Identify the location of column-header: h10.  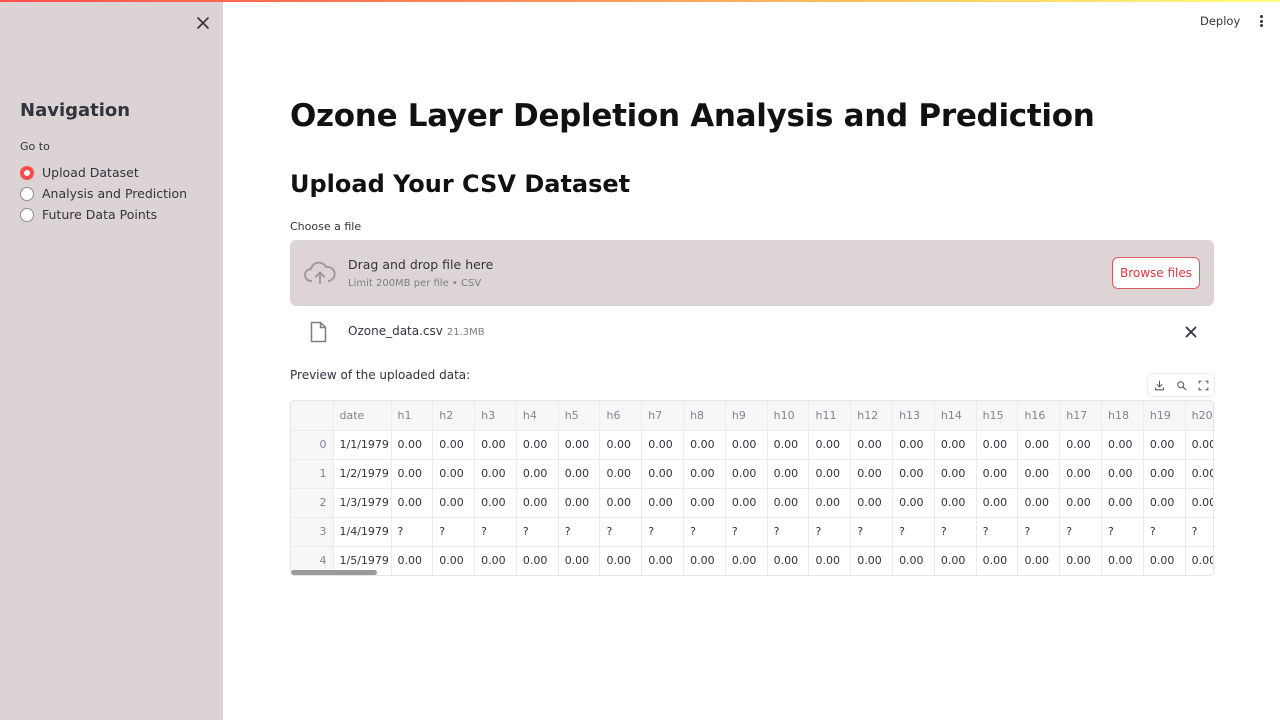
(788, 416).